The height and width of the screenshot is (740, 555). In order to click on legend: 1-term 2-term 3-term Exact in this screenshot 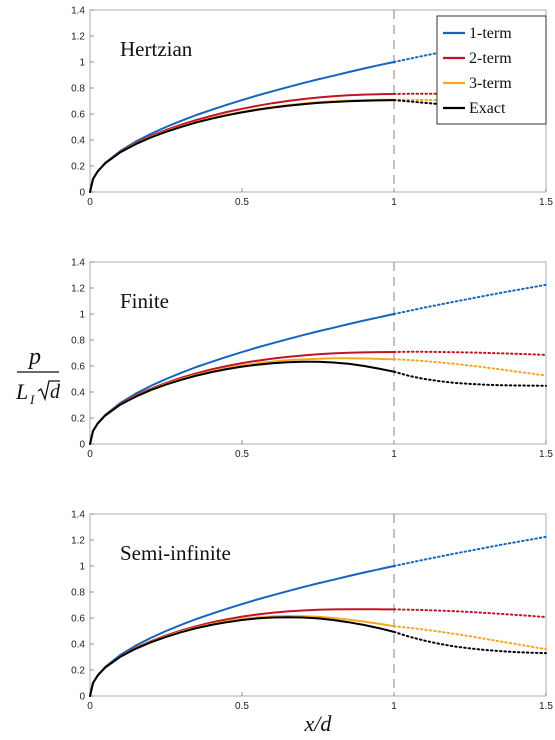, I will do `click(491, 70)`.